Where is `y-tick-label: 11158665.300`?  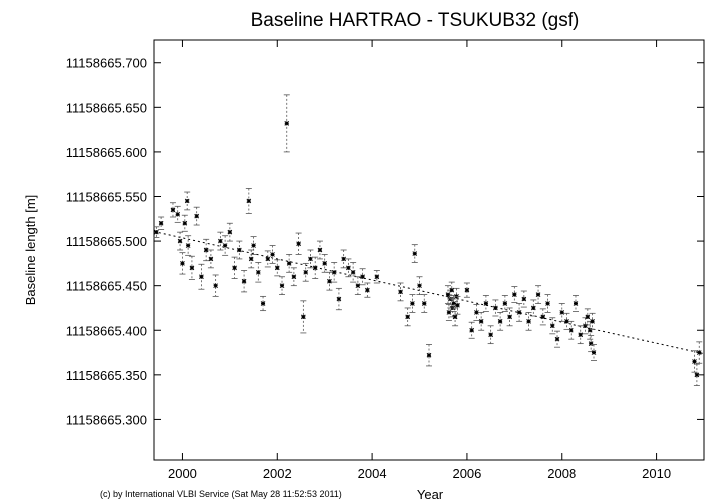
y-tick-label: 11158665.300 is located at coordinates (106, 419).